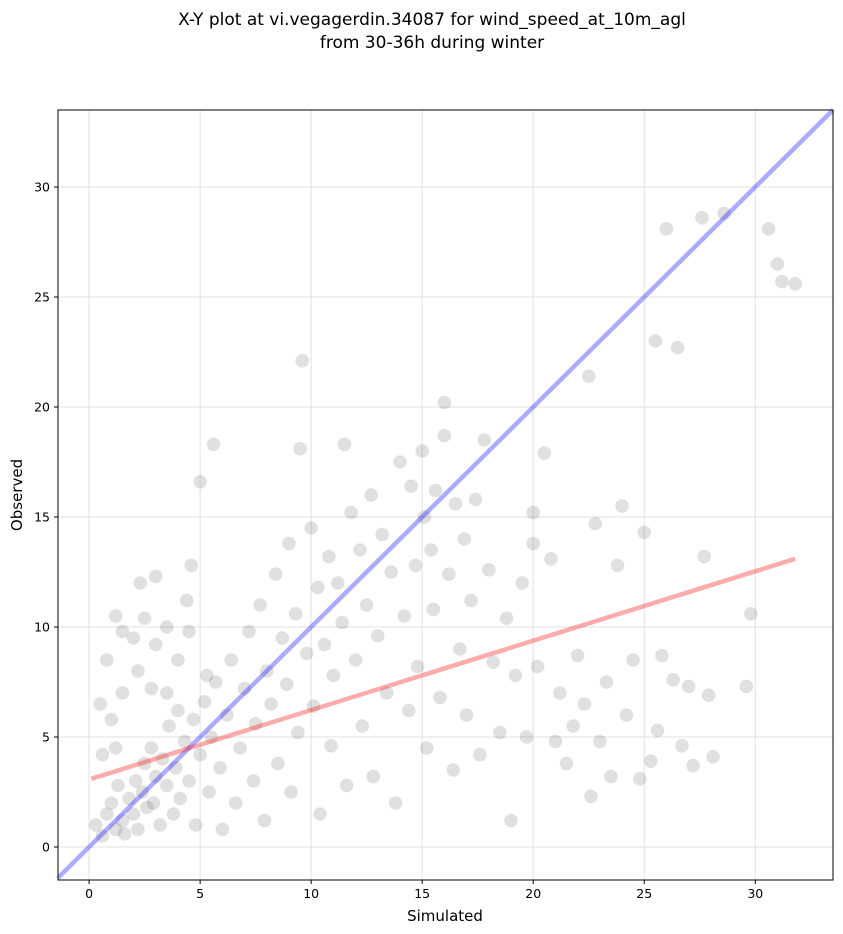 The width and height of the screenshot is (843, 934). I want to click on x-tick-label: 10, so click(311, 893).